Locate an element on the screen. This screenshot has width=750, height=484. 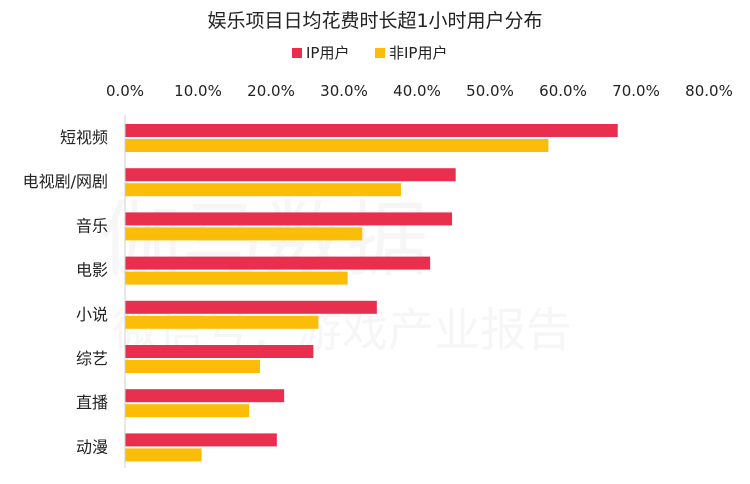
x-tick-label: 20.0% is located at coordinates (271, 91).